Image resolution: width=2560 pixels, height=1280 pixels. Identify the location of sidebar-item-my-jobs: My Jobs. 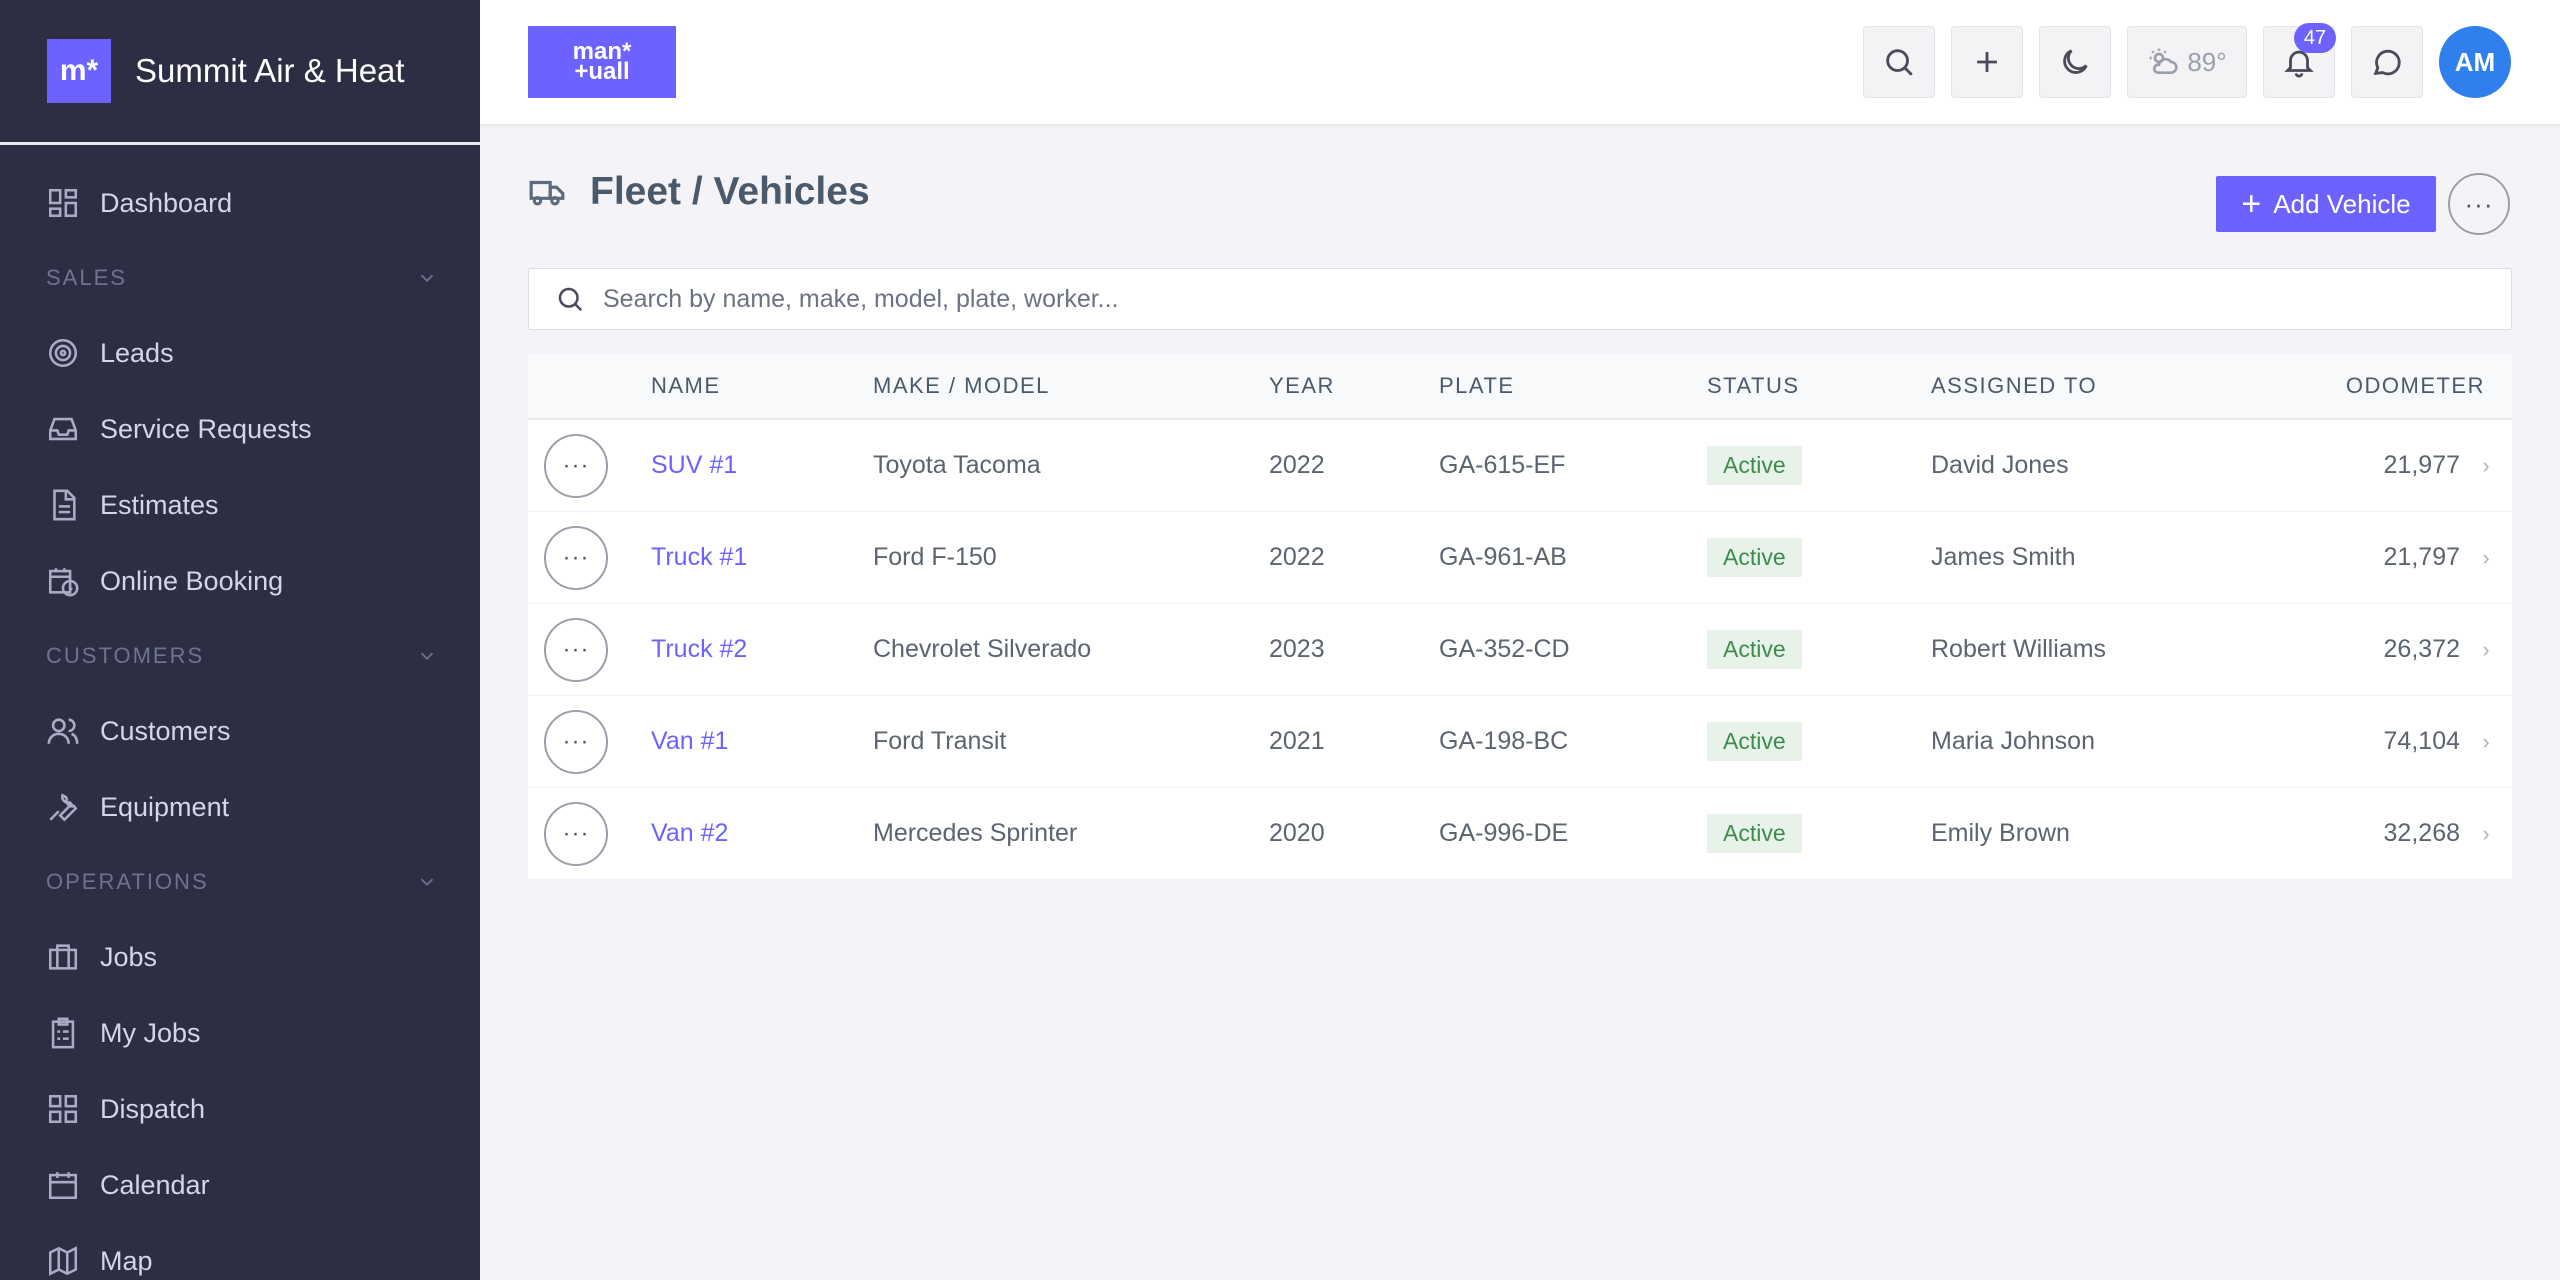
(240, 1033).